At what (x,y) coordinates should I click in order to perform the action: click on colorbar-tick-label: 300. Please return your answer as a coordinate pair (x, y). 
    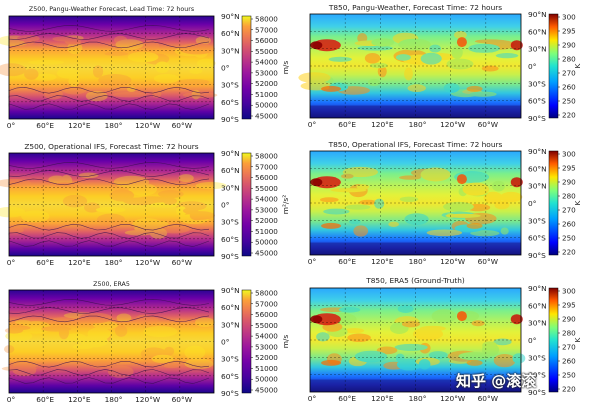
    Looking at the image, I should click on (569, 154).